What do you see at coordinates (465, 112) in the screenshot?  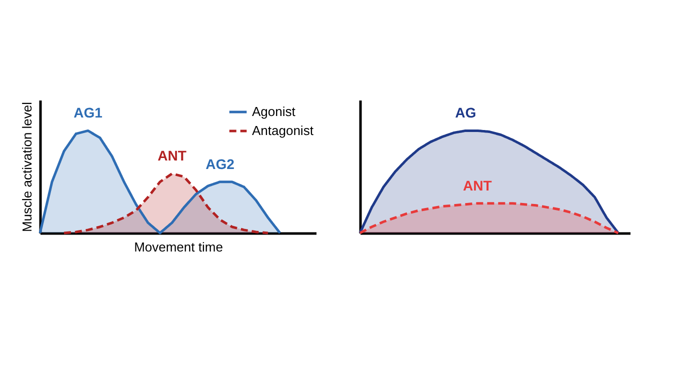 I see `series-label: AG` at bounding box center [465, 112].